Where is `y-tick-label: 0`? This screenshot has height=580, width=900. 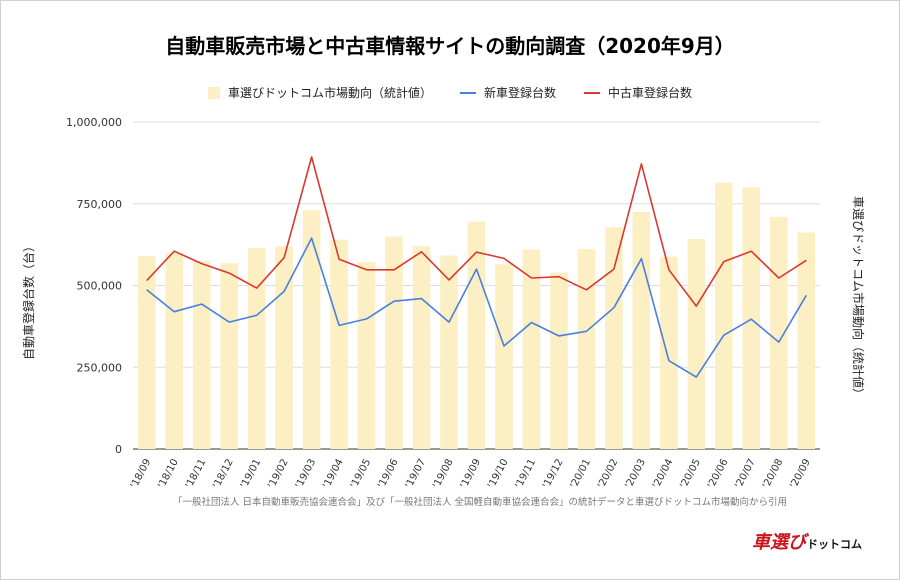
y-tick-label: 0 is located at coordinates (118, 449).